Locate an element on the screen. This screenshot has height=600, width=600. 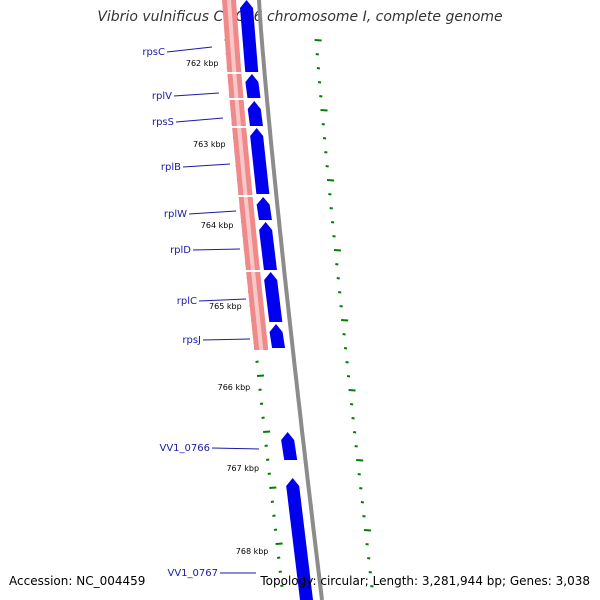
kbp-tick-label: 768 kbp is located at coordinates (252, 551).